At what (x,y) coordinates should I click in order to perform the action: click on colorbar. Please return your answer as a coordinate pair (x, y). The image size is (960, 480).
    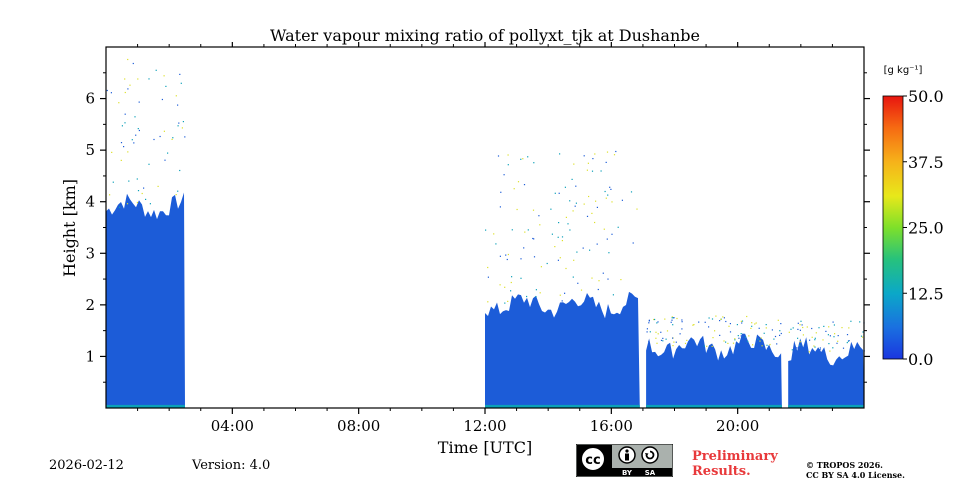
    Looking at the image, I should click on (893, 227).